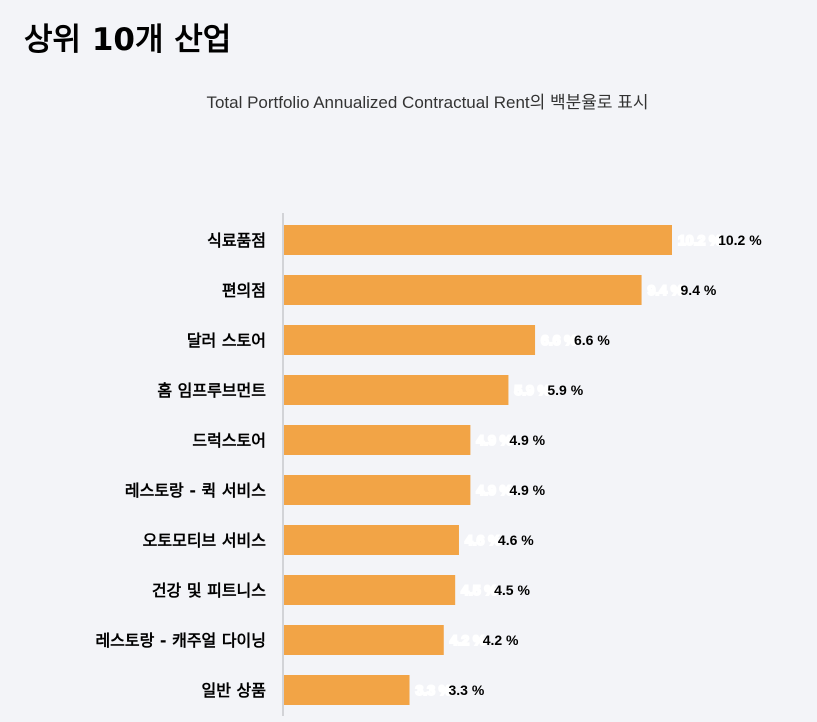 The width and height of the screenshot is (817, 722). I want to click on category-label: 홈 임프루브먼트, so click(211, 390).